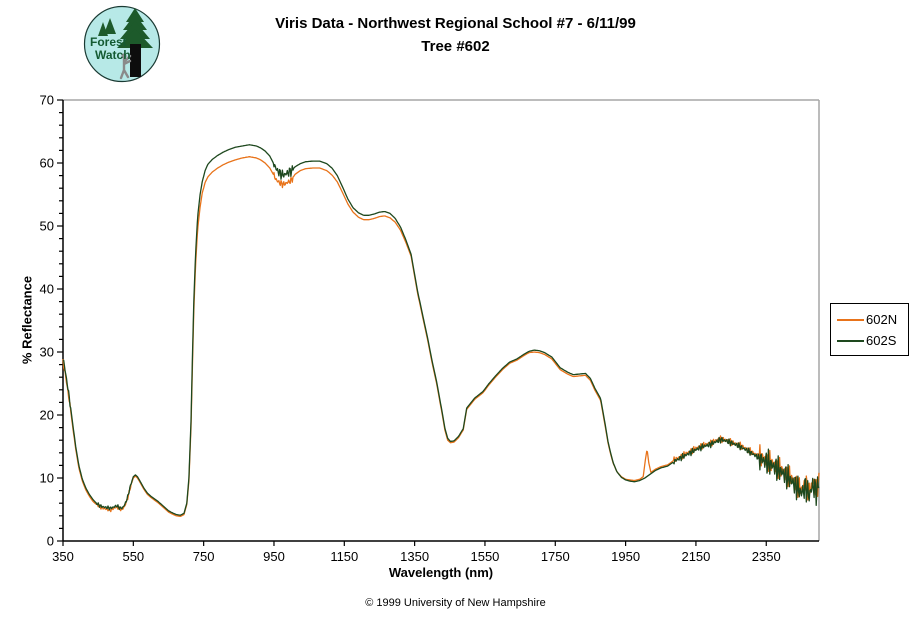 The image size is (911, 623). Describe the element at coordinates (344, 556) in the screenshot. I see `x-tick-label: 1150` at that location.